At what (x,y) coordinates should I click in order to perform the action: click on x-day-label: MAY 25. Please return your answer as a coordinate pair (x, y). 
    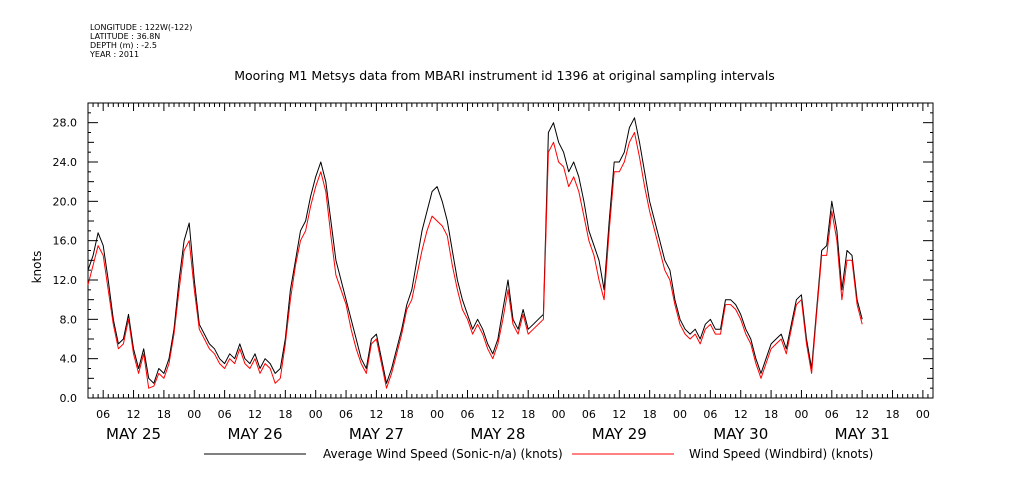
    Looking at the image, I should click on (133, 434).